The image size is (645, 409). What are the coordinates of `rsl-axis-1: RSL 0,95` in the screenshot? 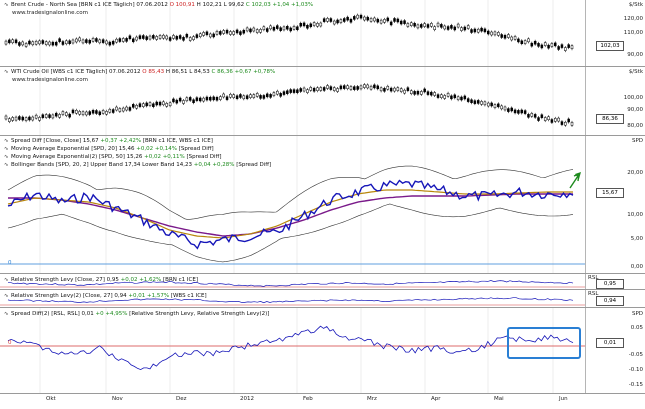 It's located at (615, 281).